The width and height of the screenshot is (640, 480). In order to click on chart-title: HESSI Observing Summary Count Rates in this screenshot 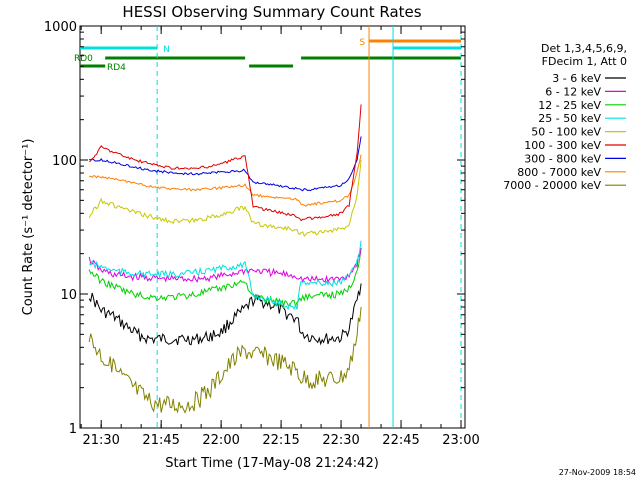, I will do `click(271, 12)`.